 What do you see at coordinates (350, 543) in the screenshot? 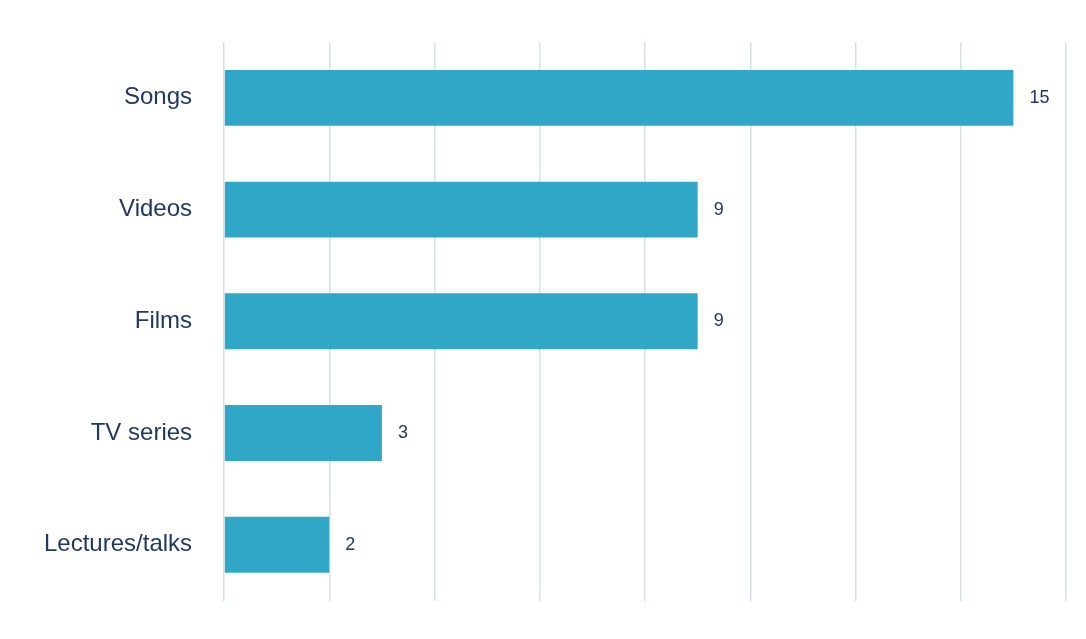
I see `data-label: 2` at bounding box center [350, 543].